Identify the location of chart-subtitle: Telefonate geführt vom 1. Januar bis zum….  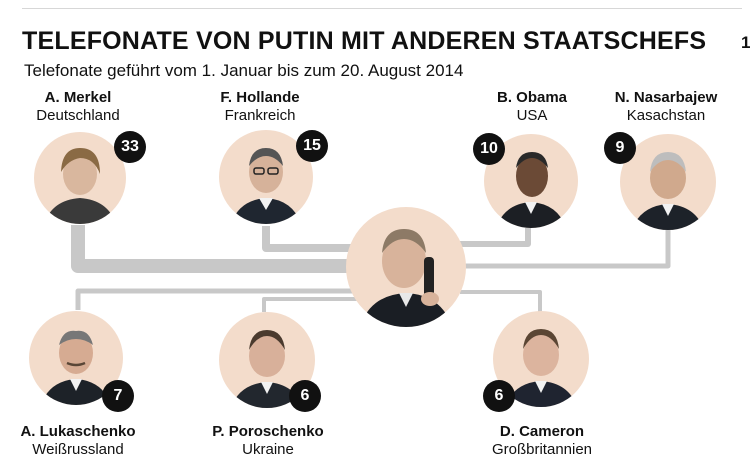
(244, 70).